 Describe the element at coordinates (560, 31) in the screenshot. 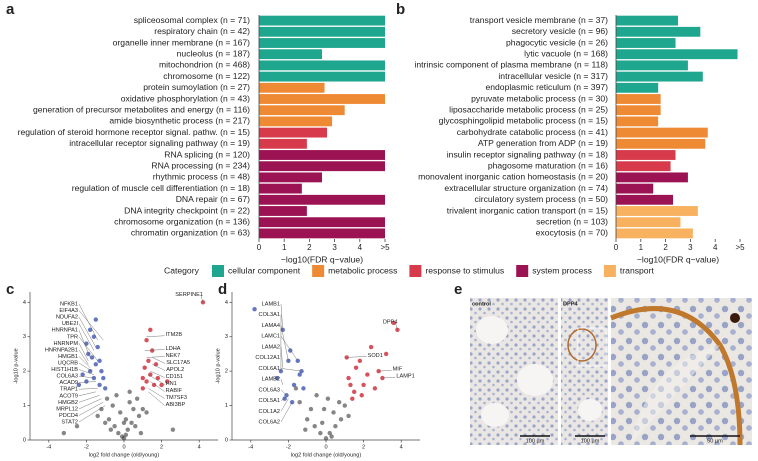

I see `category-label: secretory vesicle (n = 96)` at that location.